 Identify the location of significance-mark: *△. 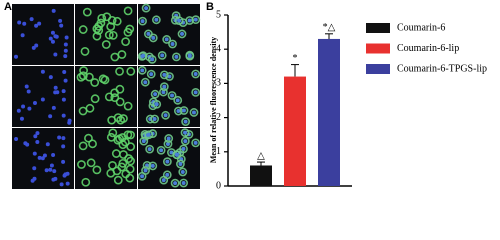
(329, 27).